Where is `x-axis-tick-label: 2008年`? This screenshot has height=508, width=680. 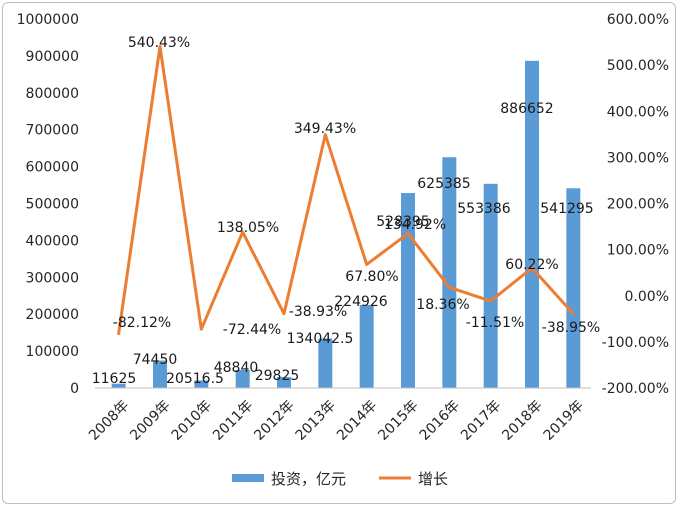
x-axis-tick-label: 2008年 is located at coordinates (109, 420).